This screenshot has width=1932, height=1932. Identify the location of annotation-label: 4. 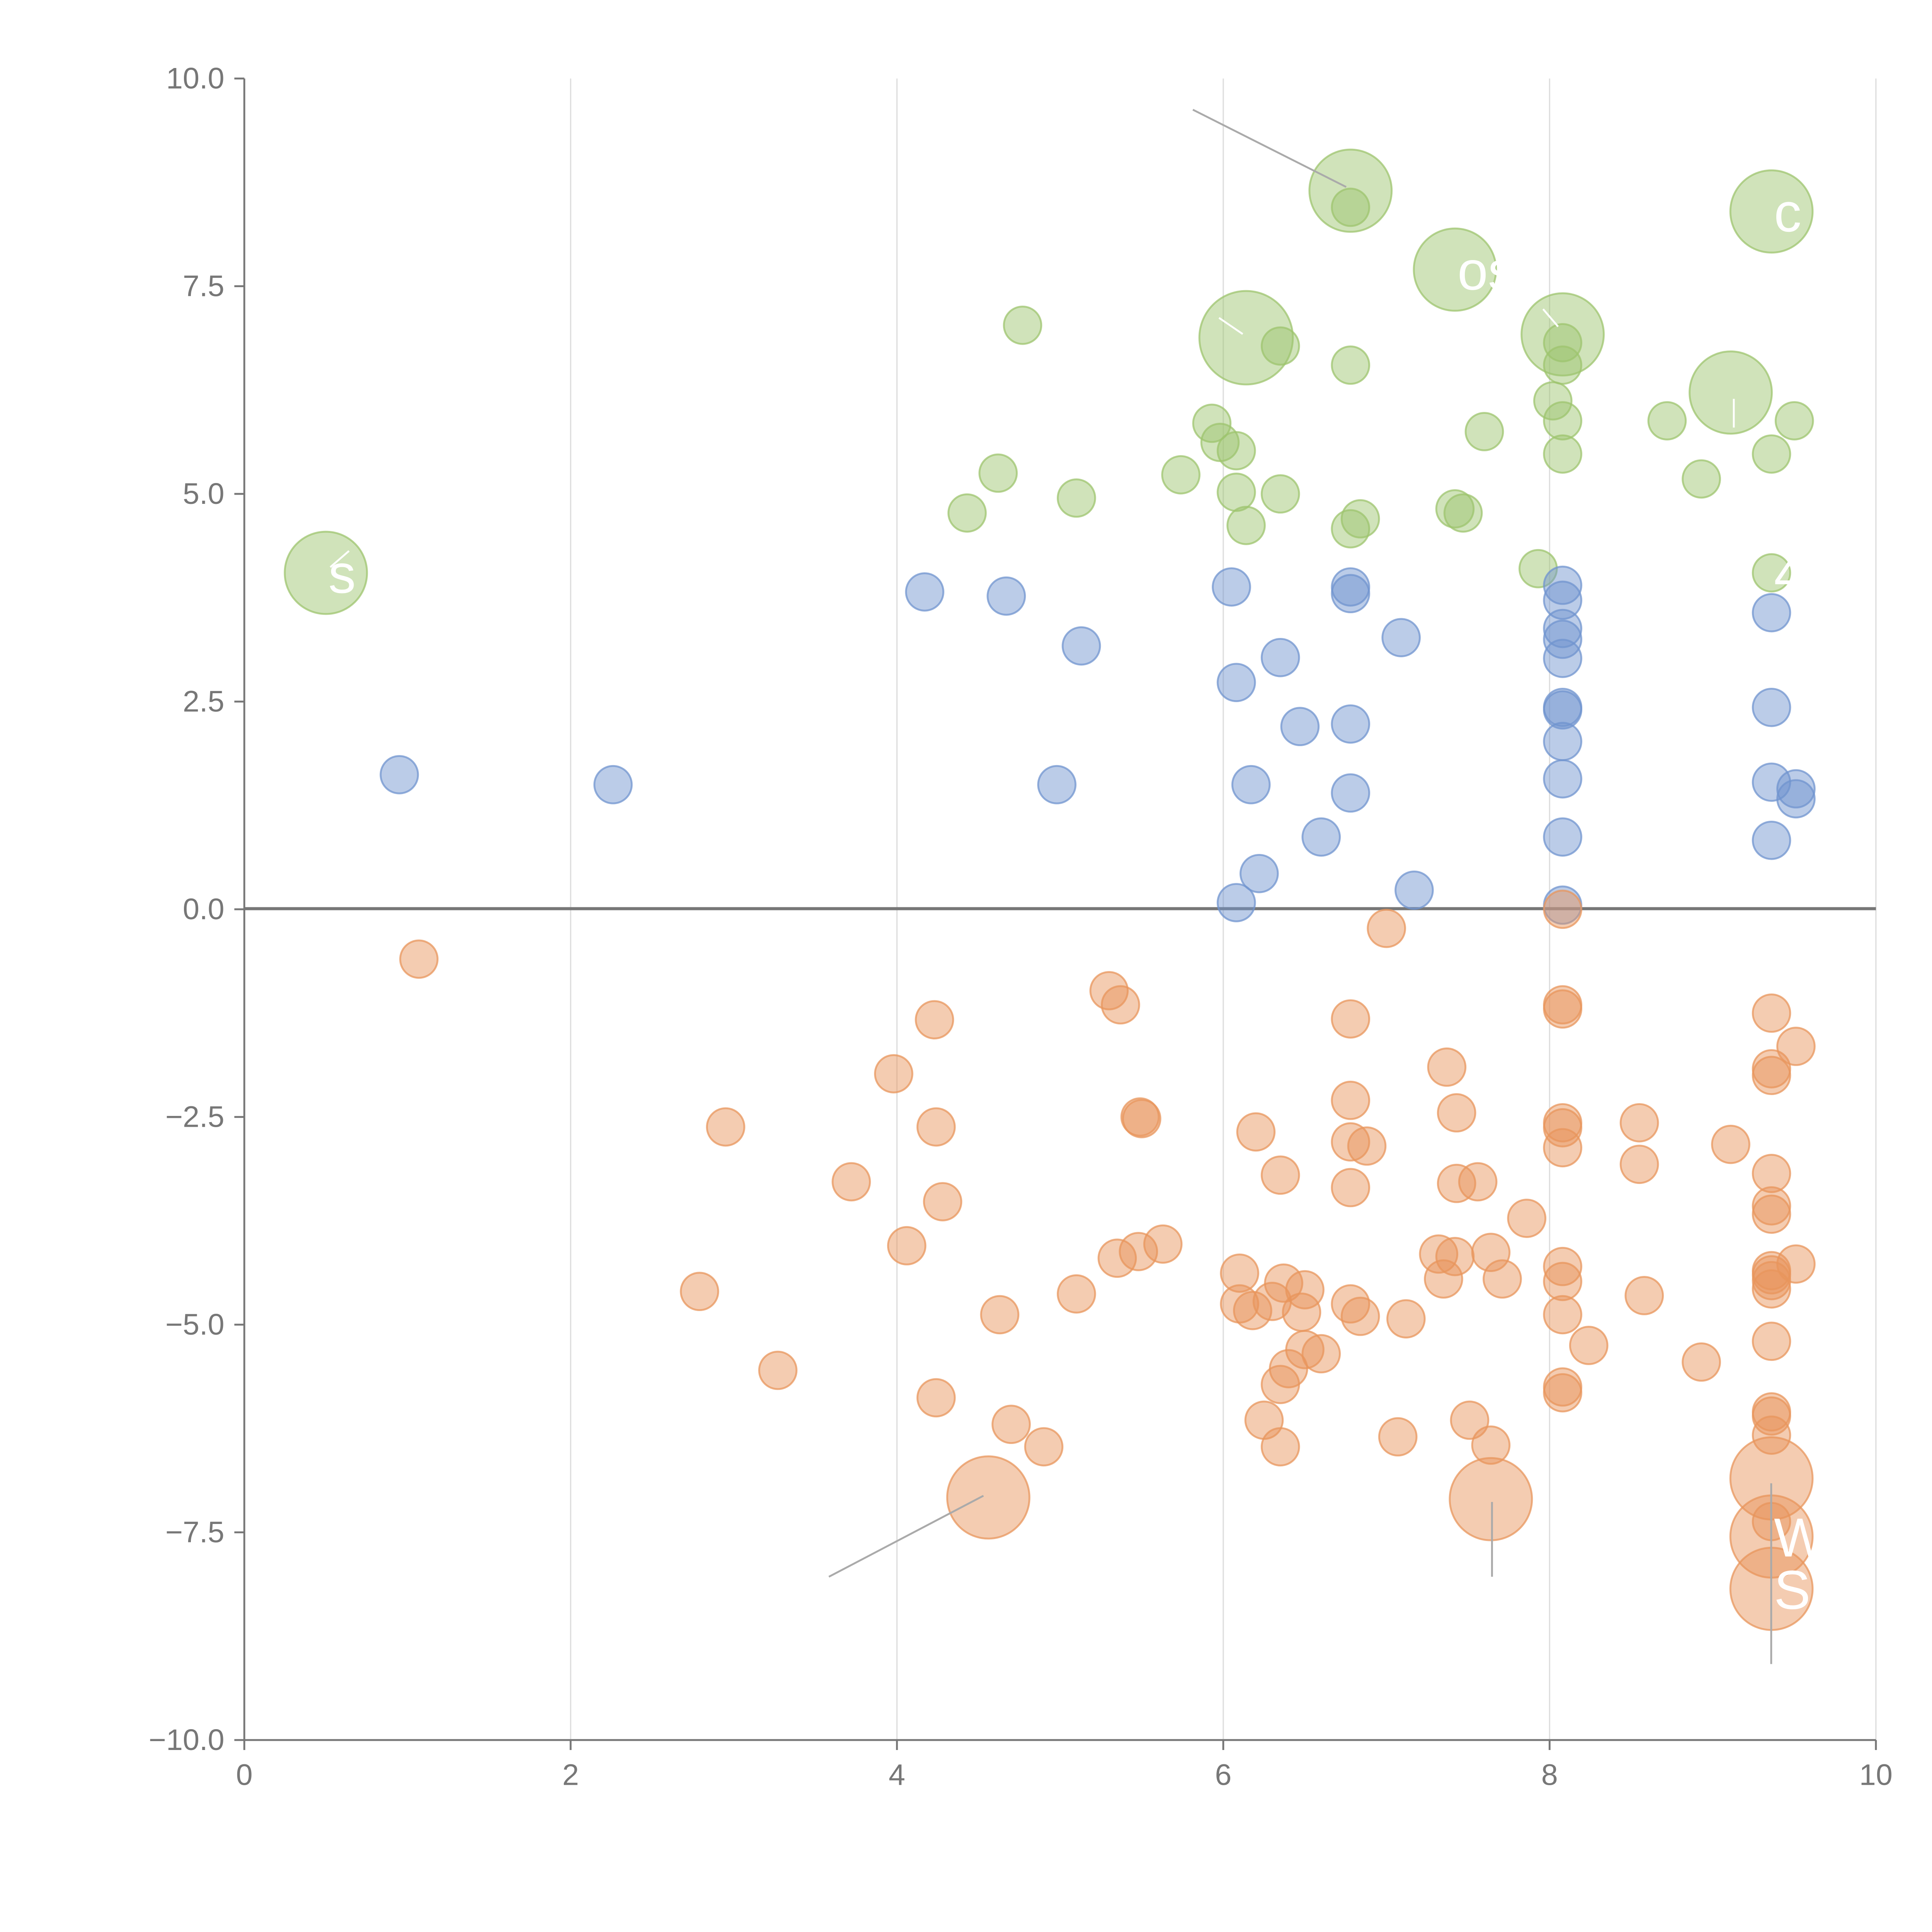
(1789, 574).